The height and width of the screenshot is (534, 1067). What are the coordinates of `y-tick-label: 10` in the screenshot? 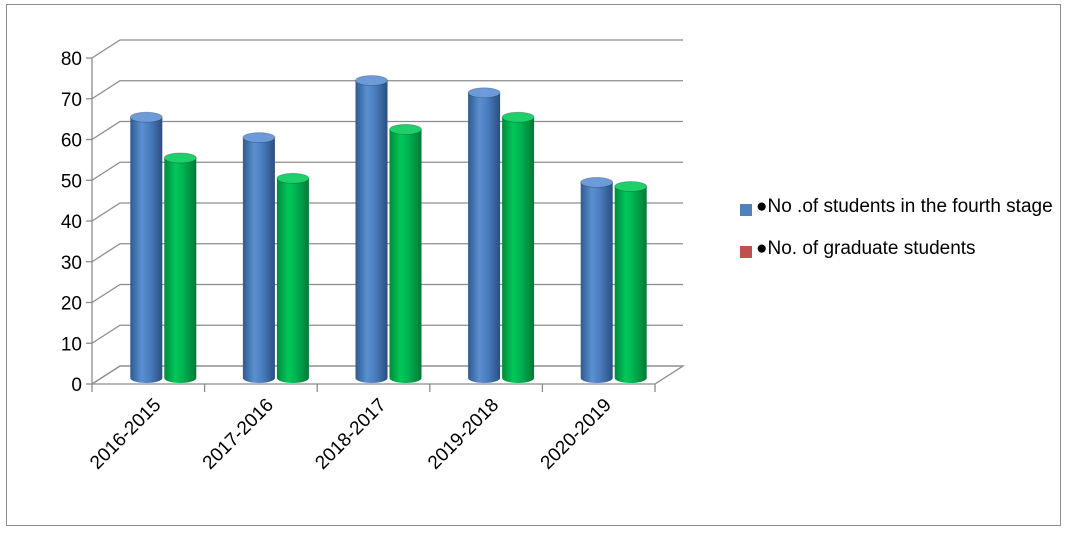 It's located at (71, 344).